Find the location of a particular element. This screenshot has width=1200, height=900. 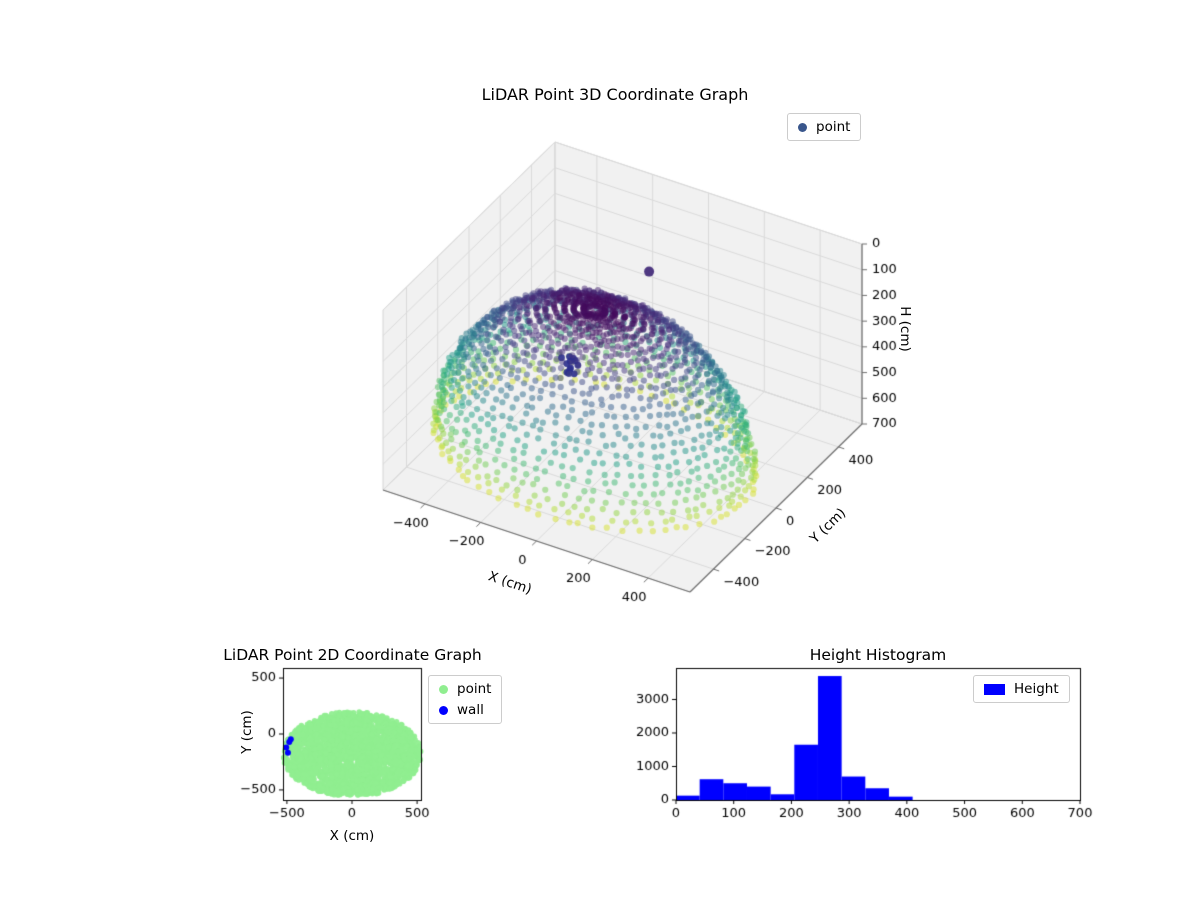

plot2d-xlabel: X (cm) is located at coordinates (352, 836).